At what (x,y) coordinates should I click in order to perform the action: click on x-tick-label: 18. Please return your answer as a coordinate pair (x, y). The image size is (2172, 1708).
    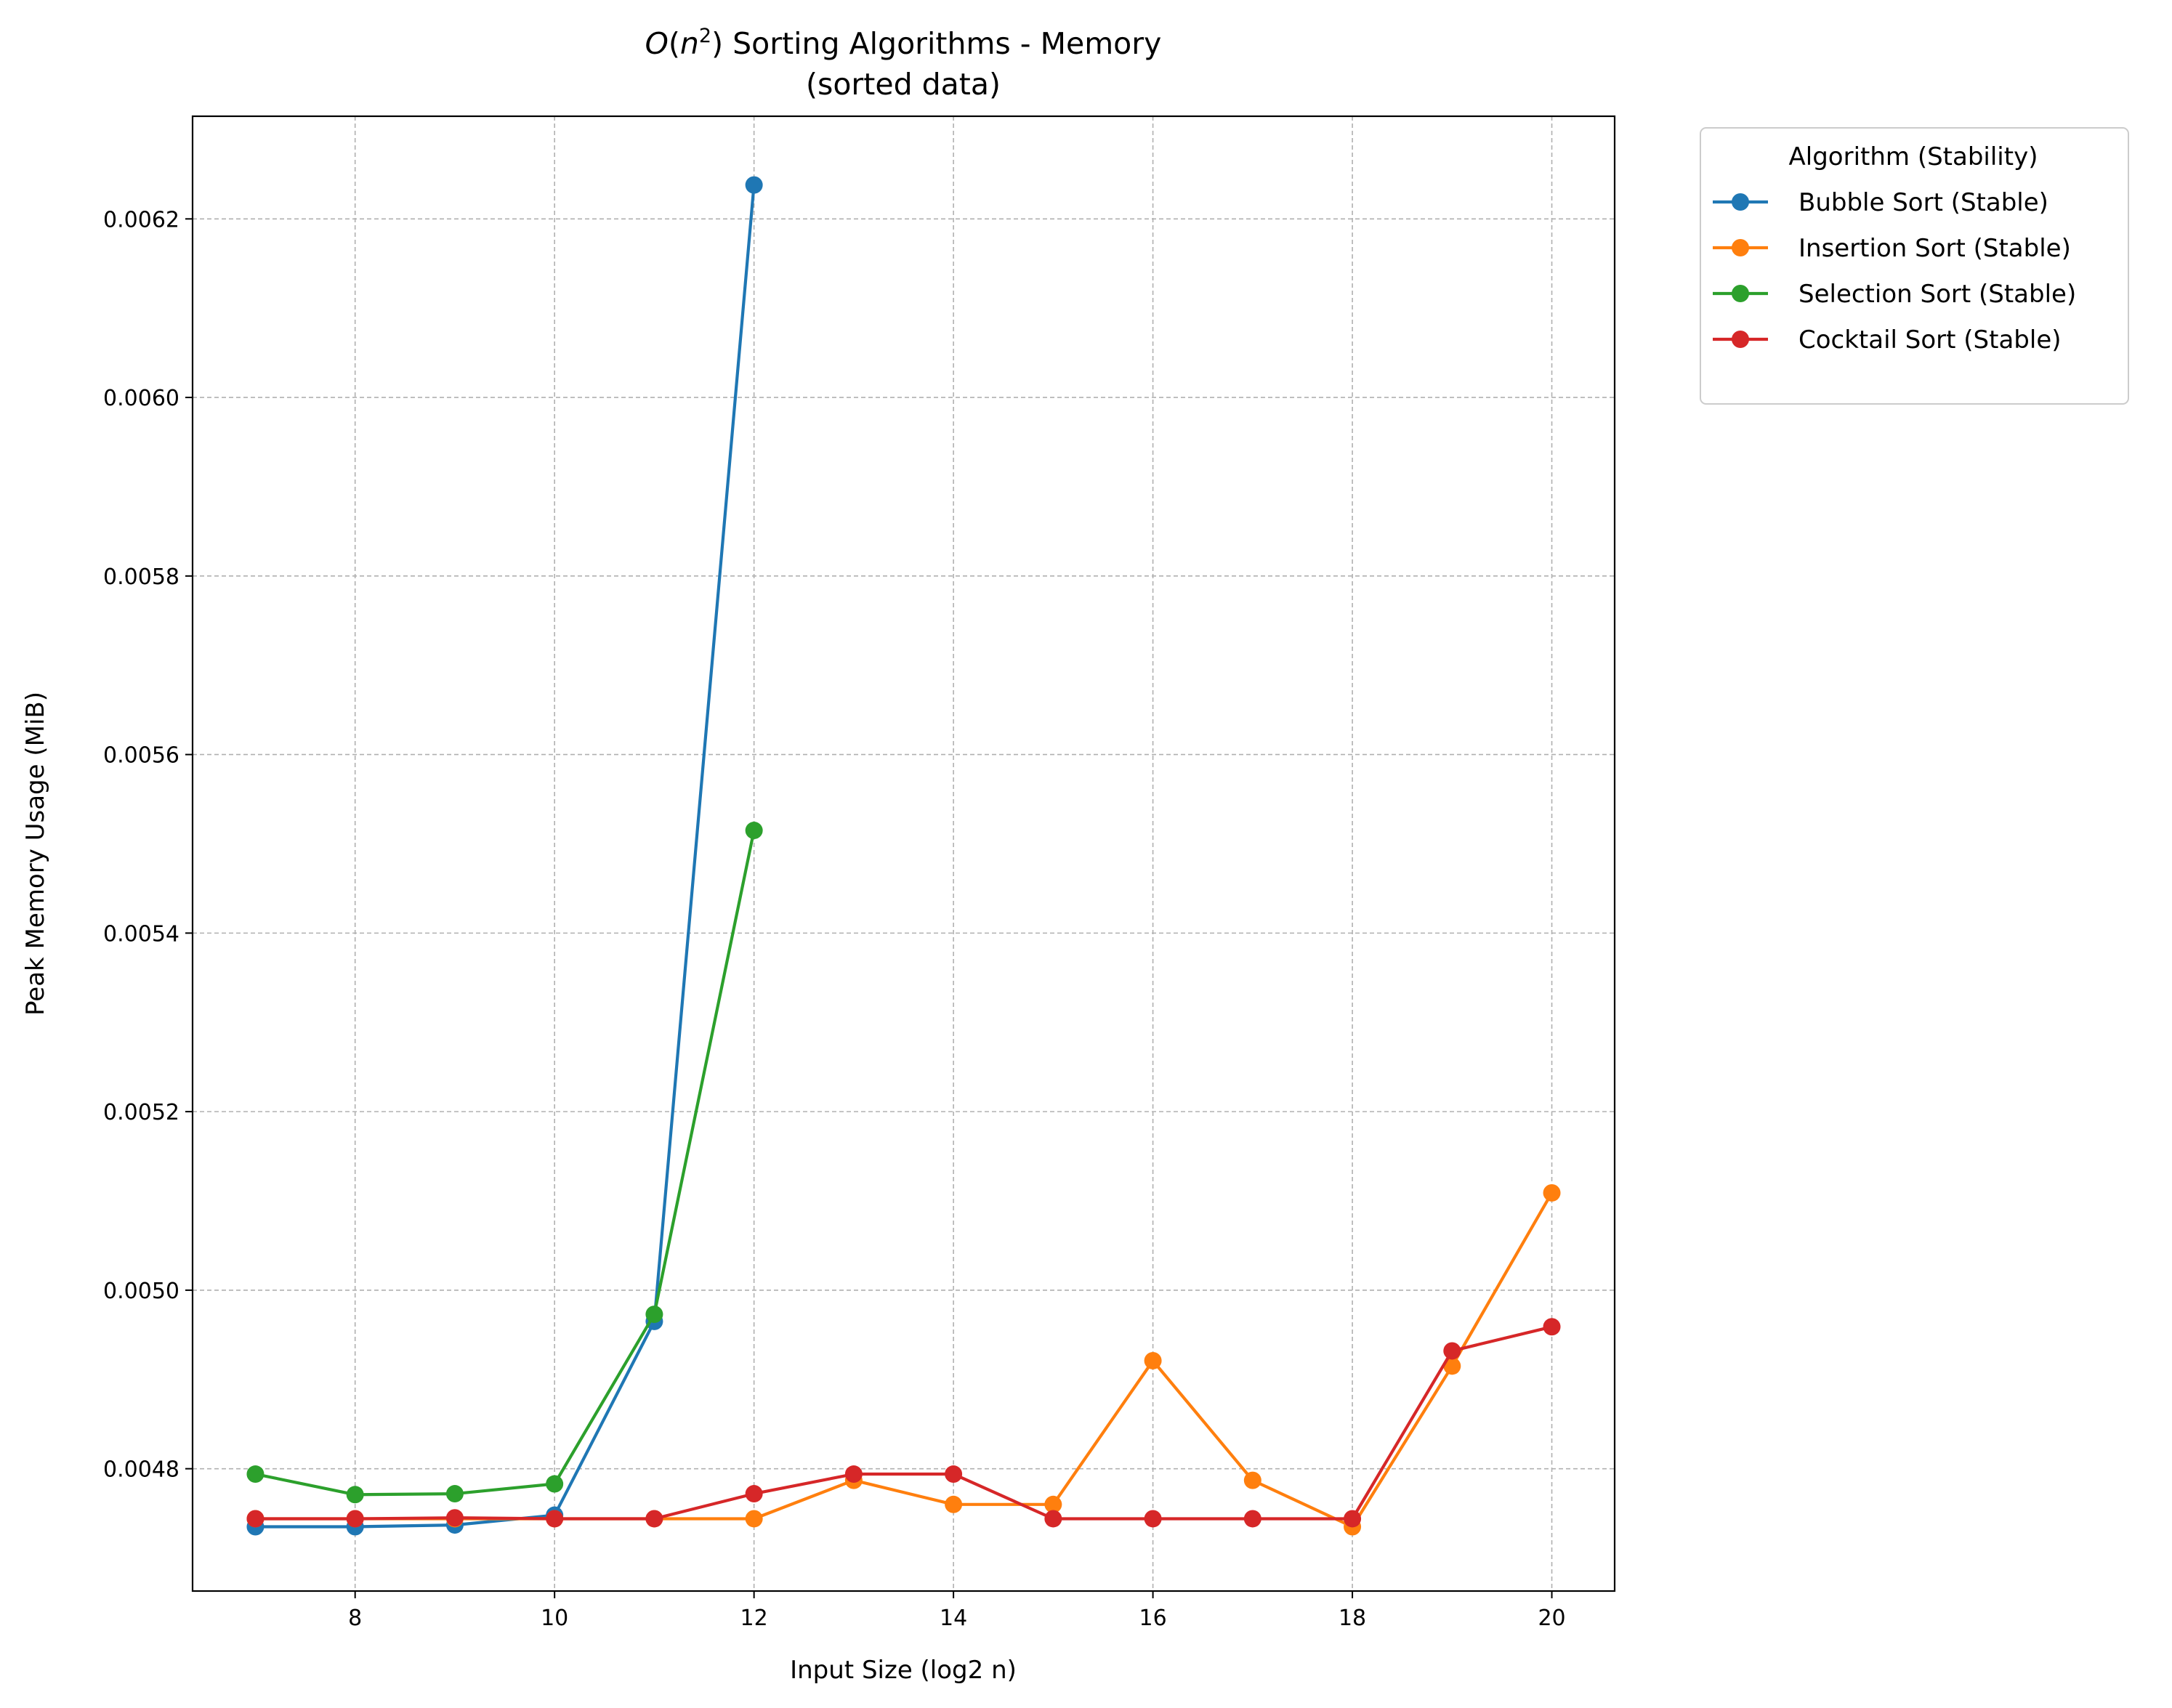
    Looking at the image, I should click on (1352, 1618).